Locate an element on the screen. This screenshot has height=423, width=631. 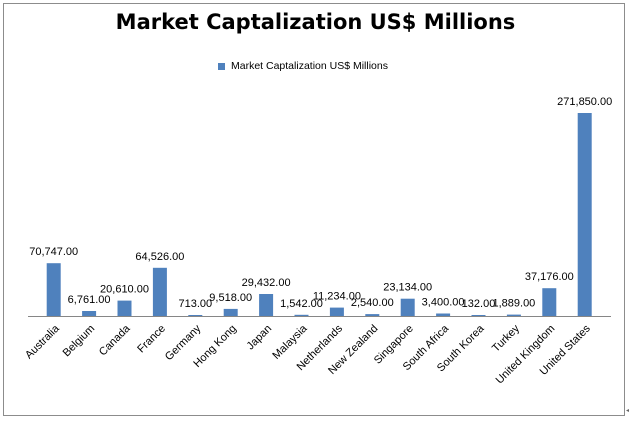
data-label: 1,542.00 is located at coordinates (301, 304).